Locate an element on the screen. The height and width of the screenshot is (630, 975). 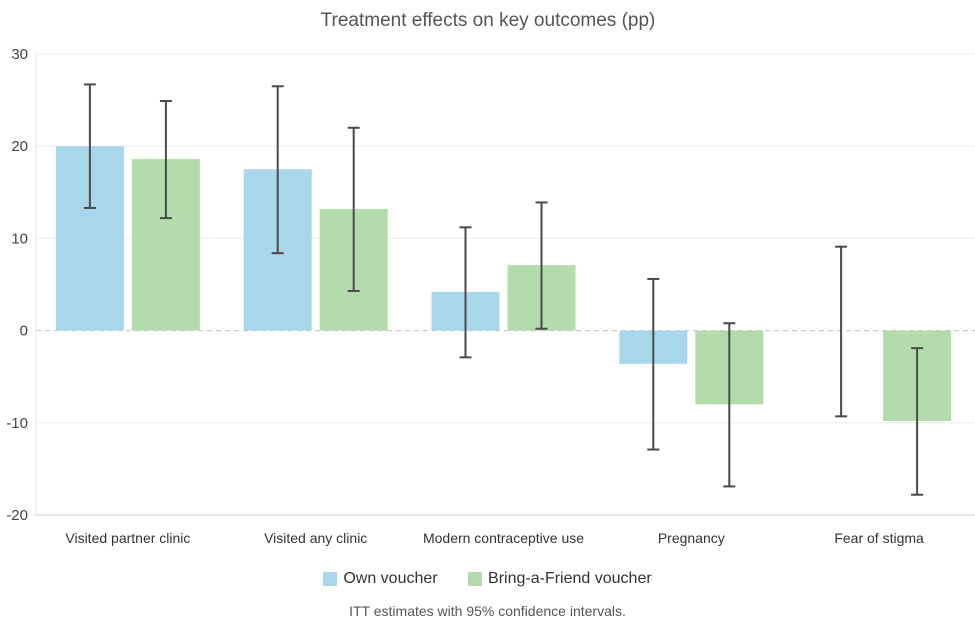
y-tick-label: 10 is located at coordinates (19, 238).